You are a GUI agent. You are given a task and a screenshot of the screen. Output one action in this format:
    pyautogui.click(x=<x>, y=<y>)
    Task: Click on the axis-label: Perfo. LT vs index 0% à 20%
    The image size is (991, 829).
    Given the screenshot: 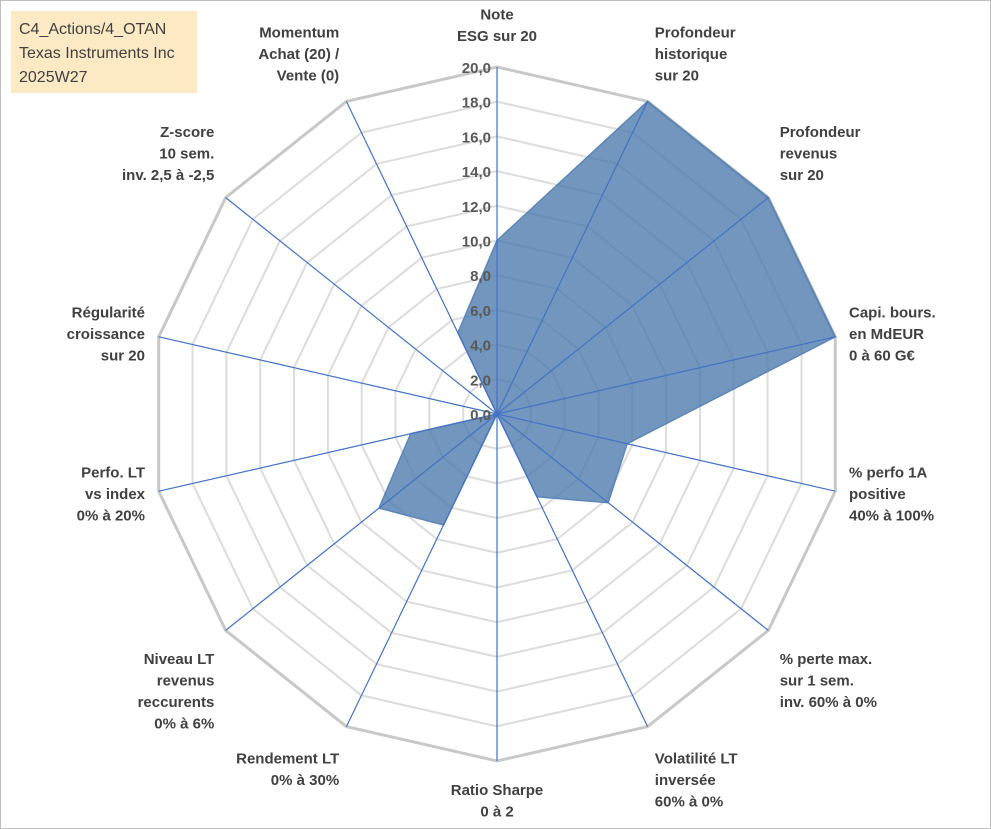 What is the action you would take?
    pyautogui.click(x=111, y=494)
    